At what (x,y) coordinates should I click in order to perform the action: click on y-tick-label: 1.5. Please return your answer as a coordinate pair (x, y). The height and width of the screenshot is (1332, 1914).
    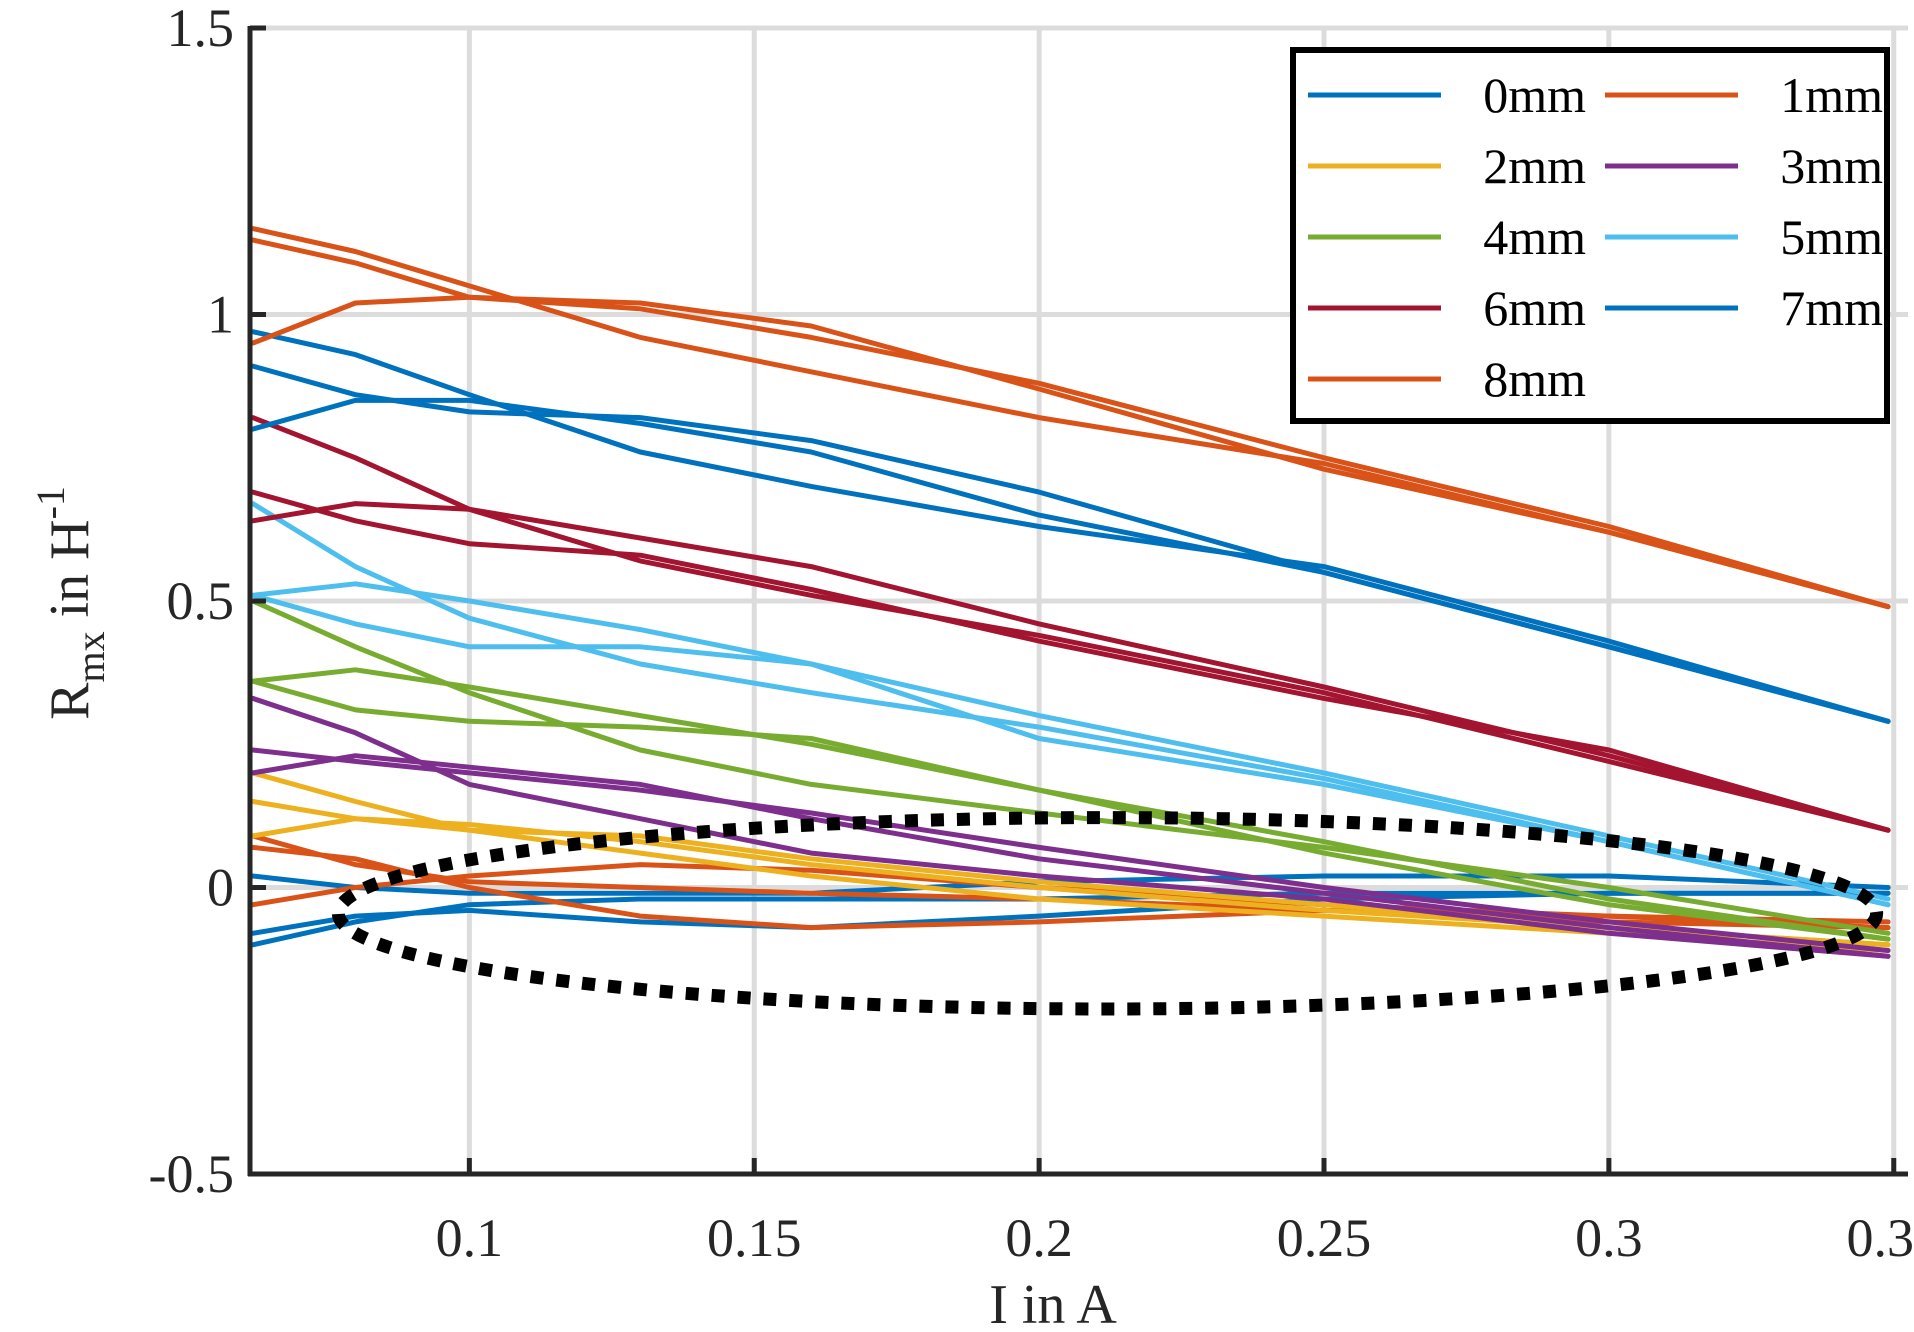
    Looking at the image, I should click on (201, 29).